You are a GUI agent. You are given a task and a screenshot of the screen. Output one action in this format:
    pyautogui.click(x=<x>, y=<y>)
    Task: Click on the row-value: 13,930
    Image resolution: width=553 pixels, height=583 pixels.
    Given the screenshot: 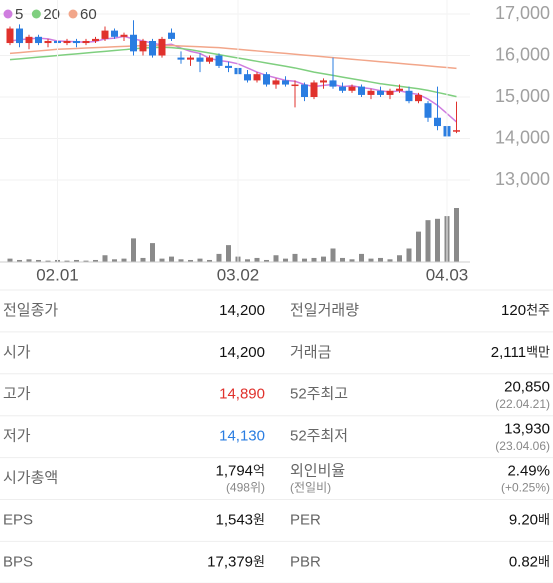 What is the action you would take?
    pyautogui.click(x=527, y=429)
    